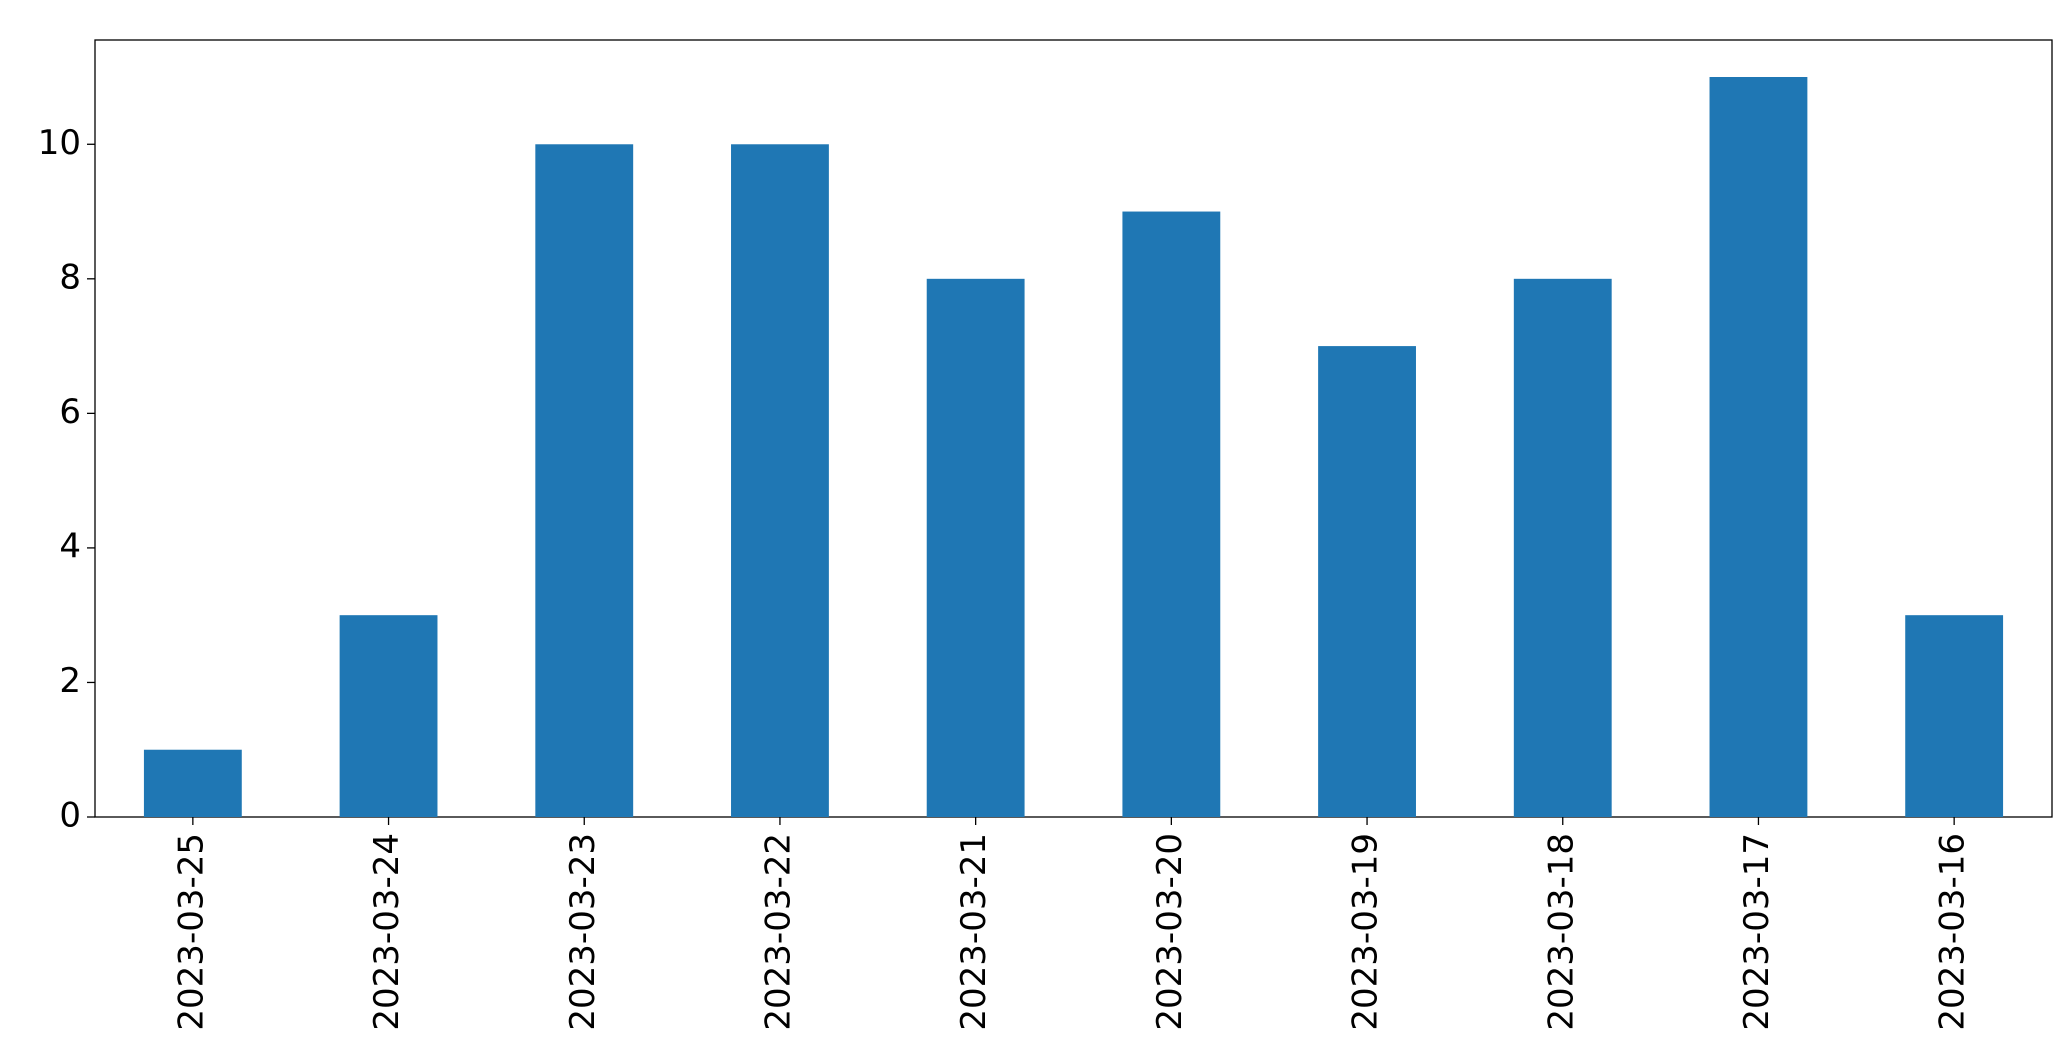 The height and width of the screenshot is (1061, 2071). Describe the element at coordinates (70, 277) in the screenshot. I see `y-tick-label: 8` at that location.